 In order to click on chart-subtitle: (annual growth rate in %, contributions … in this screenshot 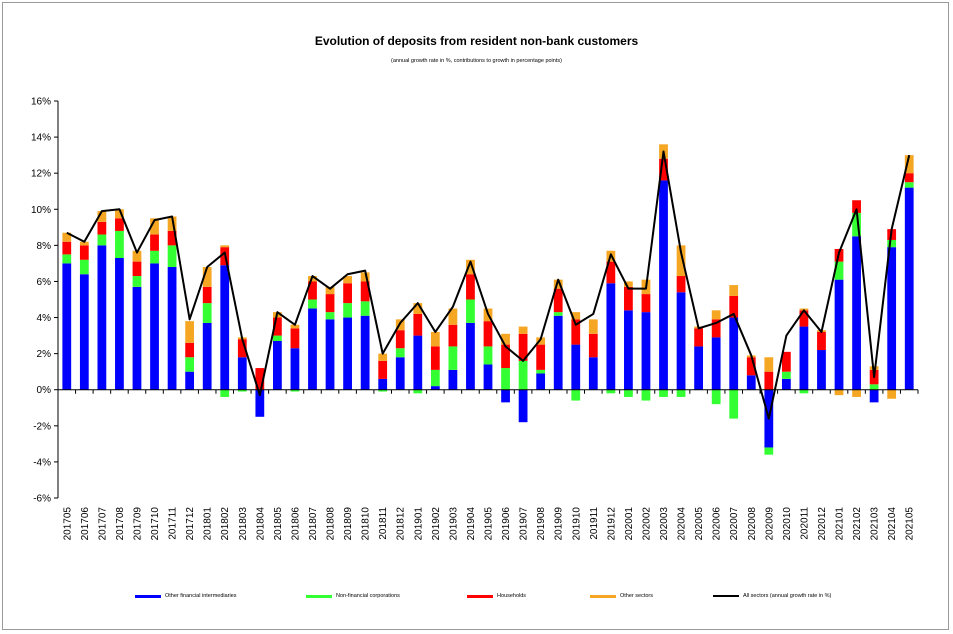, I will do `click(476, 61)`.